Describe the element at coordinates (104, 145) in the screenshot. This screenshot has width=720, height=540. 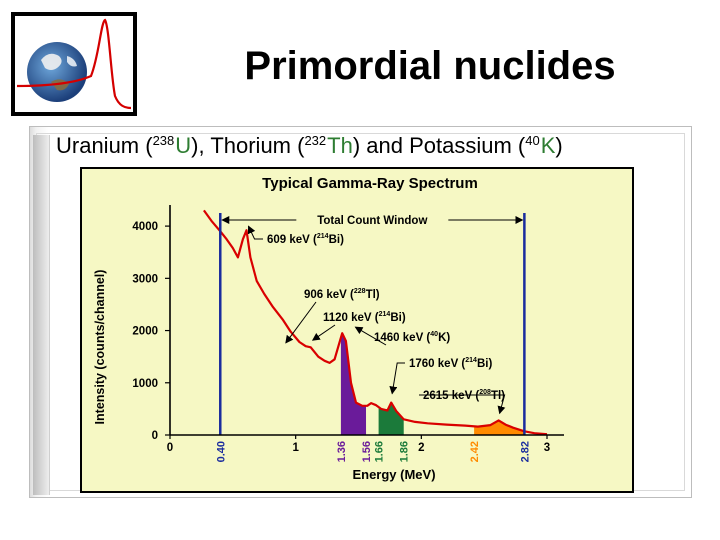
I see `subtitle-text-1: Uranium (` at that location.